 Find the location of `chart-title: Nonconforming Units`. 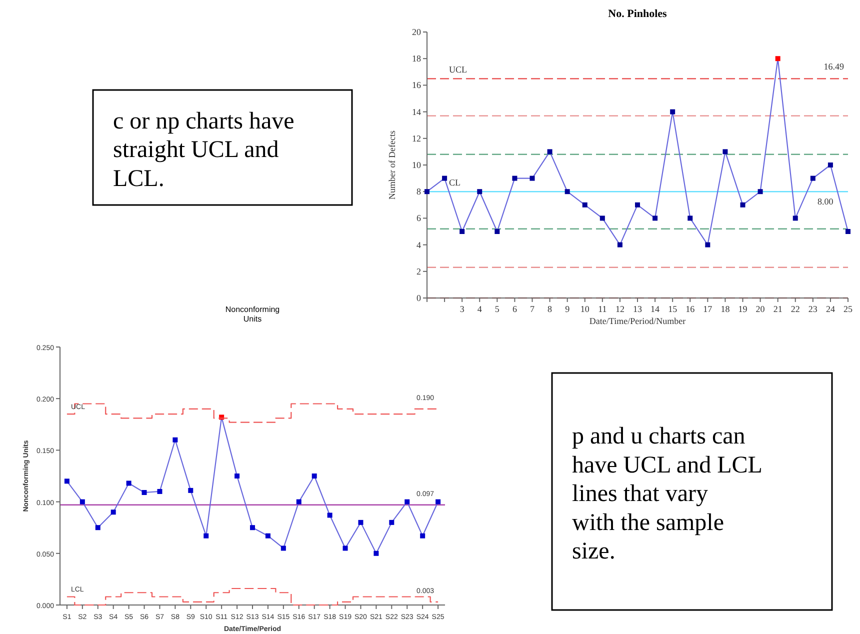

chart-title: Nonconforming Units is located at coordinates (252, 314).